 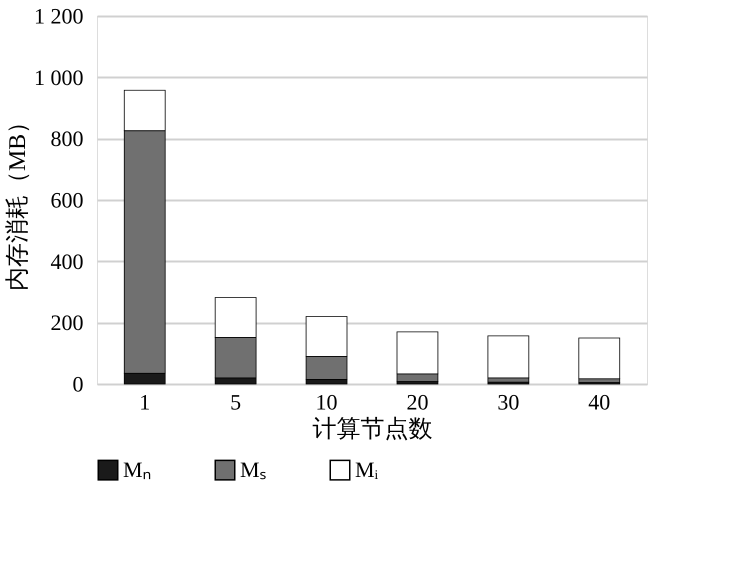 I want to click on x-tick-label: 30, so click(x=508, y=402).